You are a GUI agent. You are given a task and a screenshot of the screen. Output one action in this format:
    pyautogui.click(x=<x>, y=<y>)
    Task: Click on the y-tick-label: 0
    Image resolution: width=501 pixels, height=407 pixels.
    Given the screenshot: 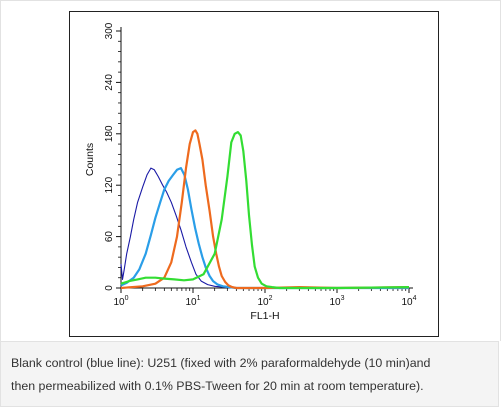 What is the action you would take?
    pyautogui.click(x=109, y=288)
    